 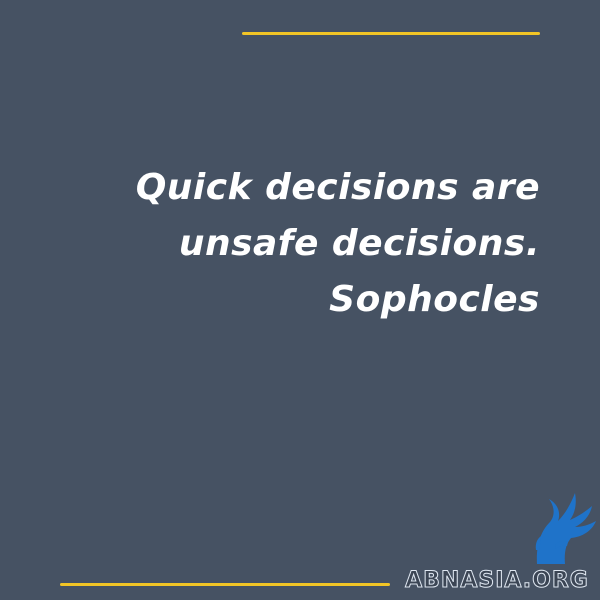 What do you see at coordinates (225, 584) in the screenshot?
I see `bottom-accent-line` at bounding box center [225, 584].